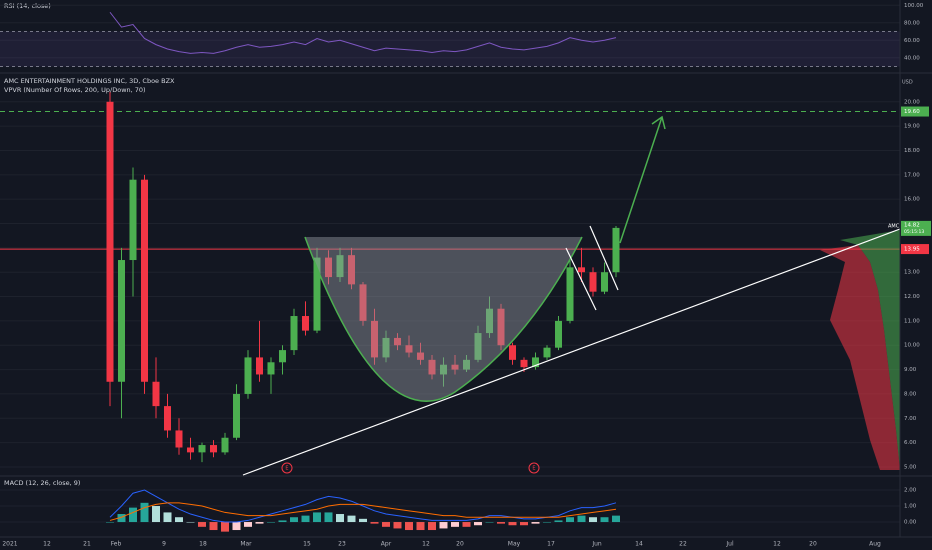 This screenshot has height=550, width=932. Describe the element at coordinates (87, 544) in the screenshot. I see `x-tick-label: 21` at that location.